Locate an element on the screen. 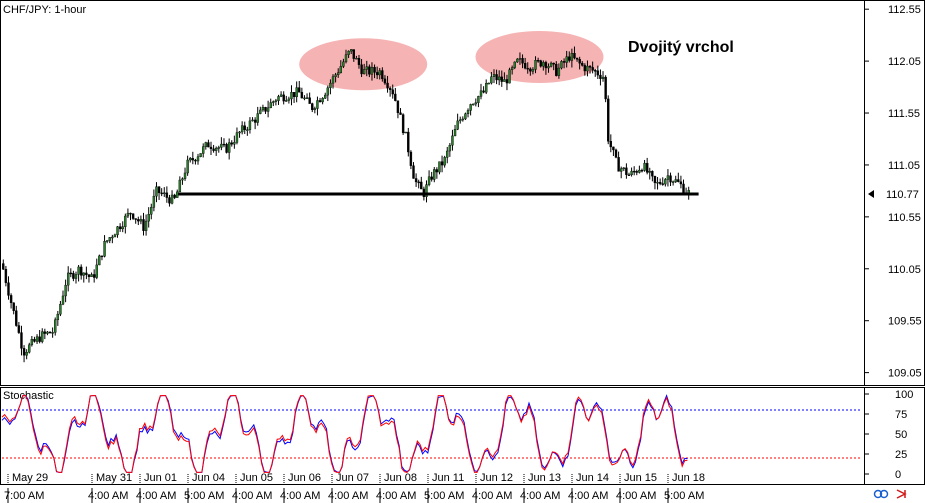  time-tick-label: 7:00 AM is located at coordinates (24, 496).